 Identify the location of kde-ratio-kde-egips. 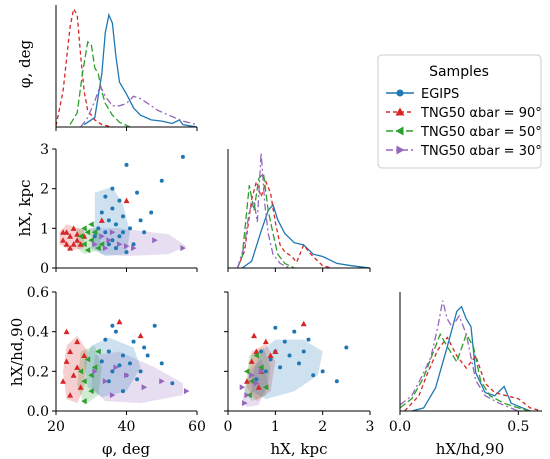
(471, 358).